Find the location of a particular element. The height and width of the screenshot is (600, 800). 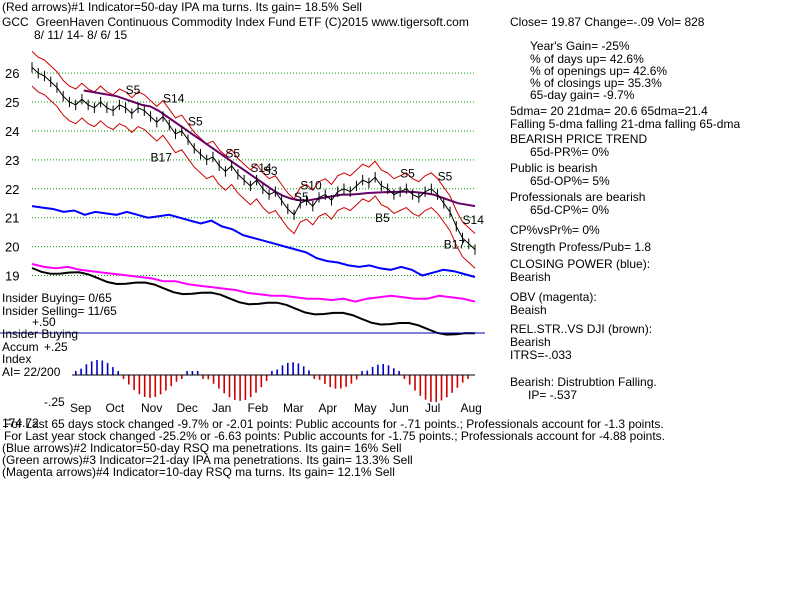

ticker: GCC is located at coordinates (15, 22).